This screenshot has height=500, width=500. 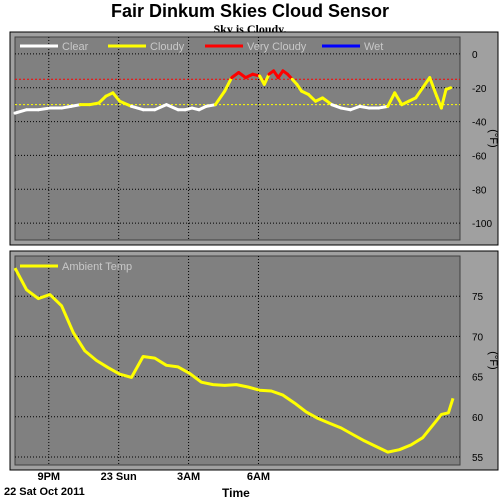 What do you see at coordinates (258, 477) in the screenshot?
I see `x-tick-label: 6AM` at bounding box center [258, 477].